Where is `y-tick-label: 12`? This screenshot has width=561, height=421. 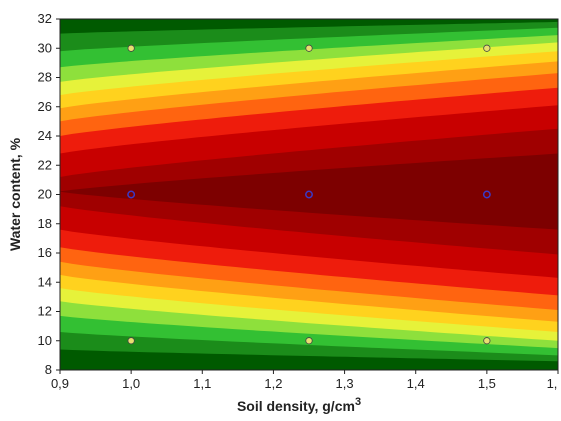 y-tick-label: 12 is located at coordinates (45, 311).